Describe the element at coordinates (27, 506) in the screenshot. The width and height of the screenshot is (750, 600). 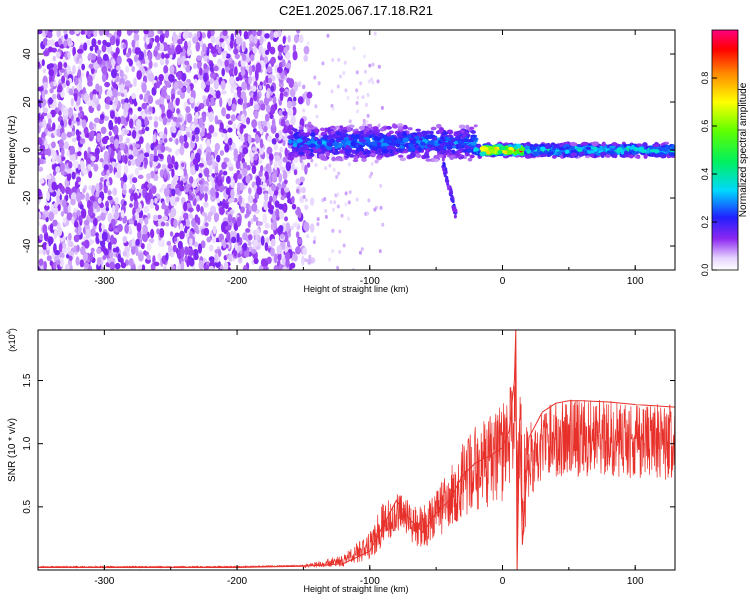
I see `bottom-ytick-label: 0.5` at that location.